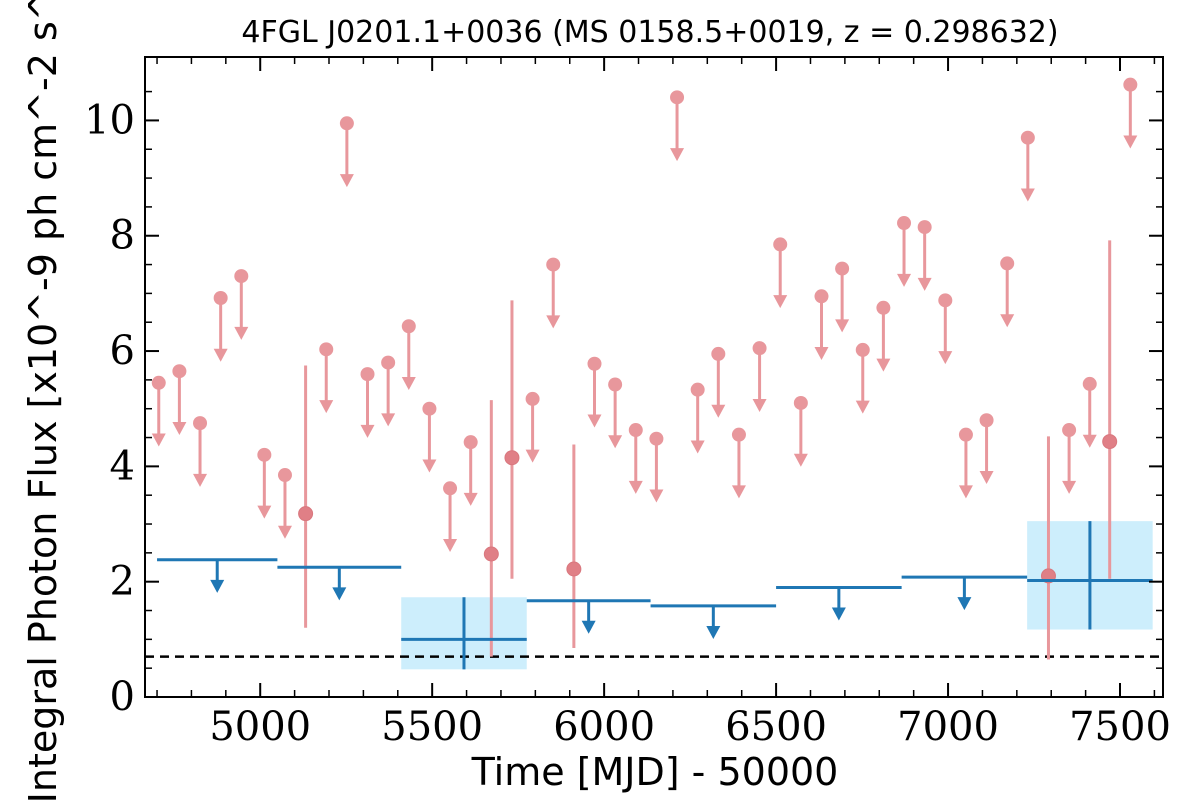 The height and width of the screenshot is (800, 1200). What do you see at coordinates (777, 595) in the screenshot?
I see `long-bin-bands` at bounding box center [777, 595].